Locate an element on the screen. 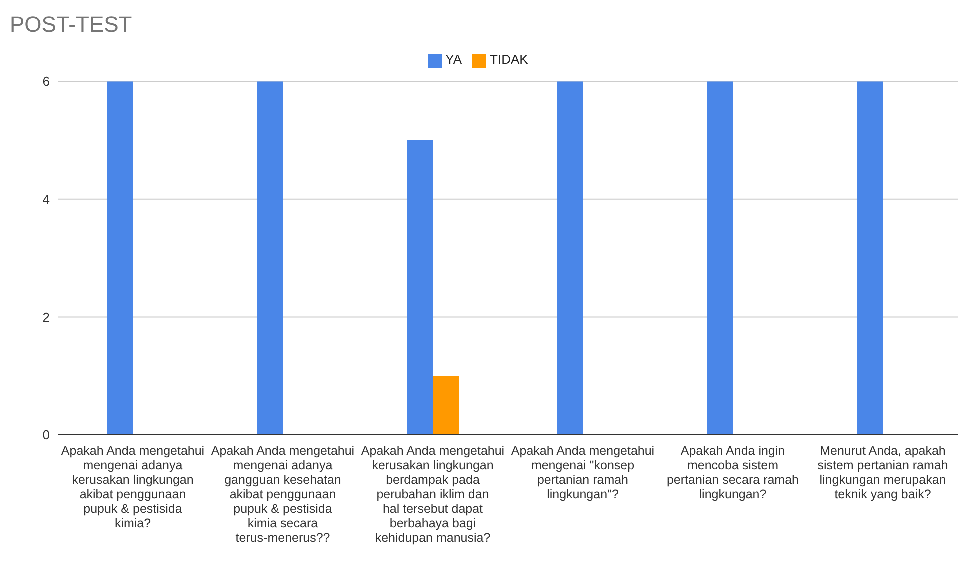 The height and width of the screenshot is (575, 969). x-tick-label: Apakah Anda ingin mencoba sistem pertanian secara ramah lingkungan? is located at coordinates (733, 473).